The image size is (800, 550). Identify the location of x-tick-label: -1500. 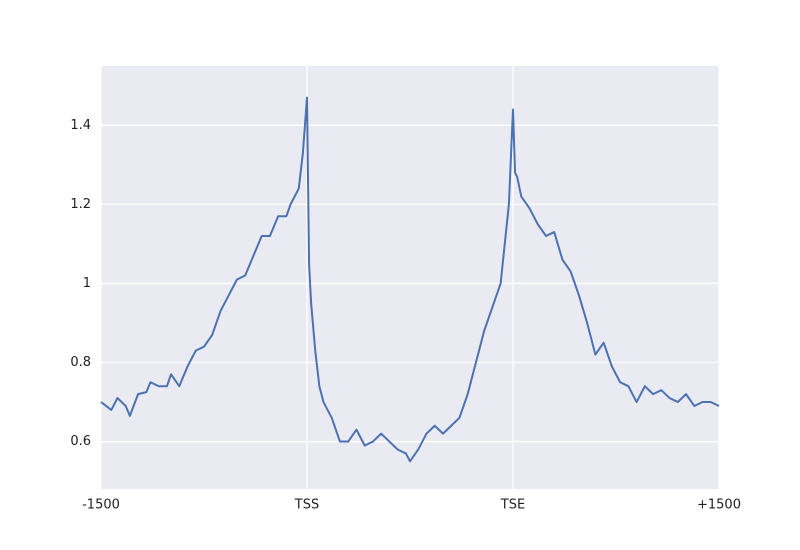
(101, 505).